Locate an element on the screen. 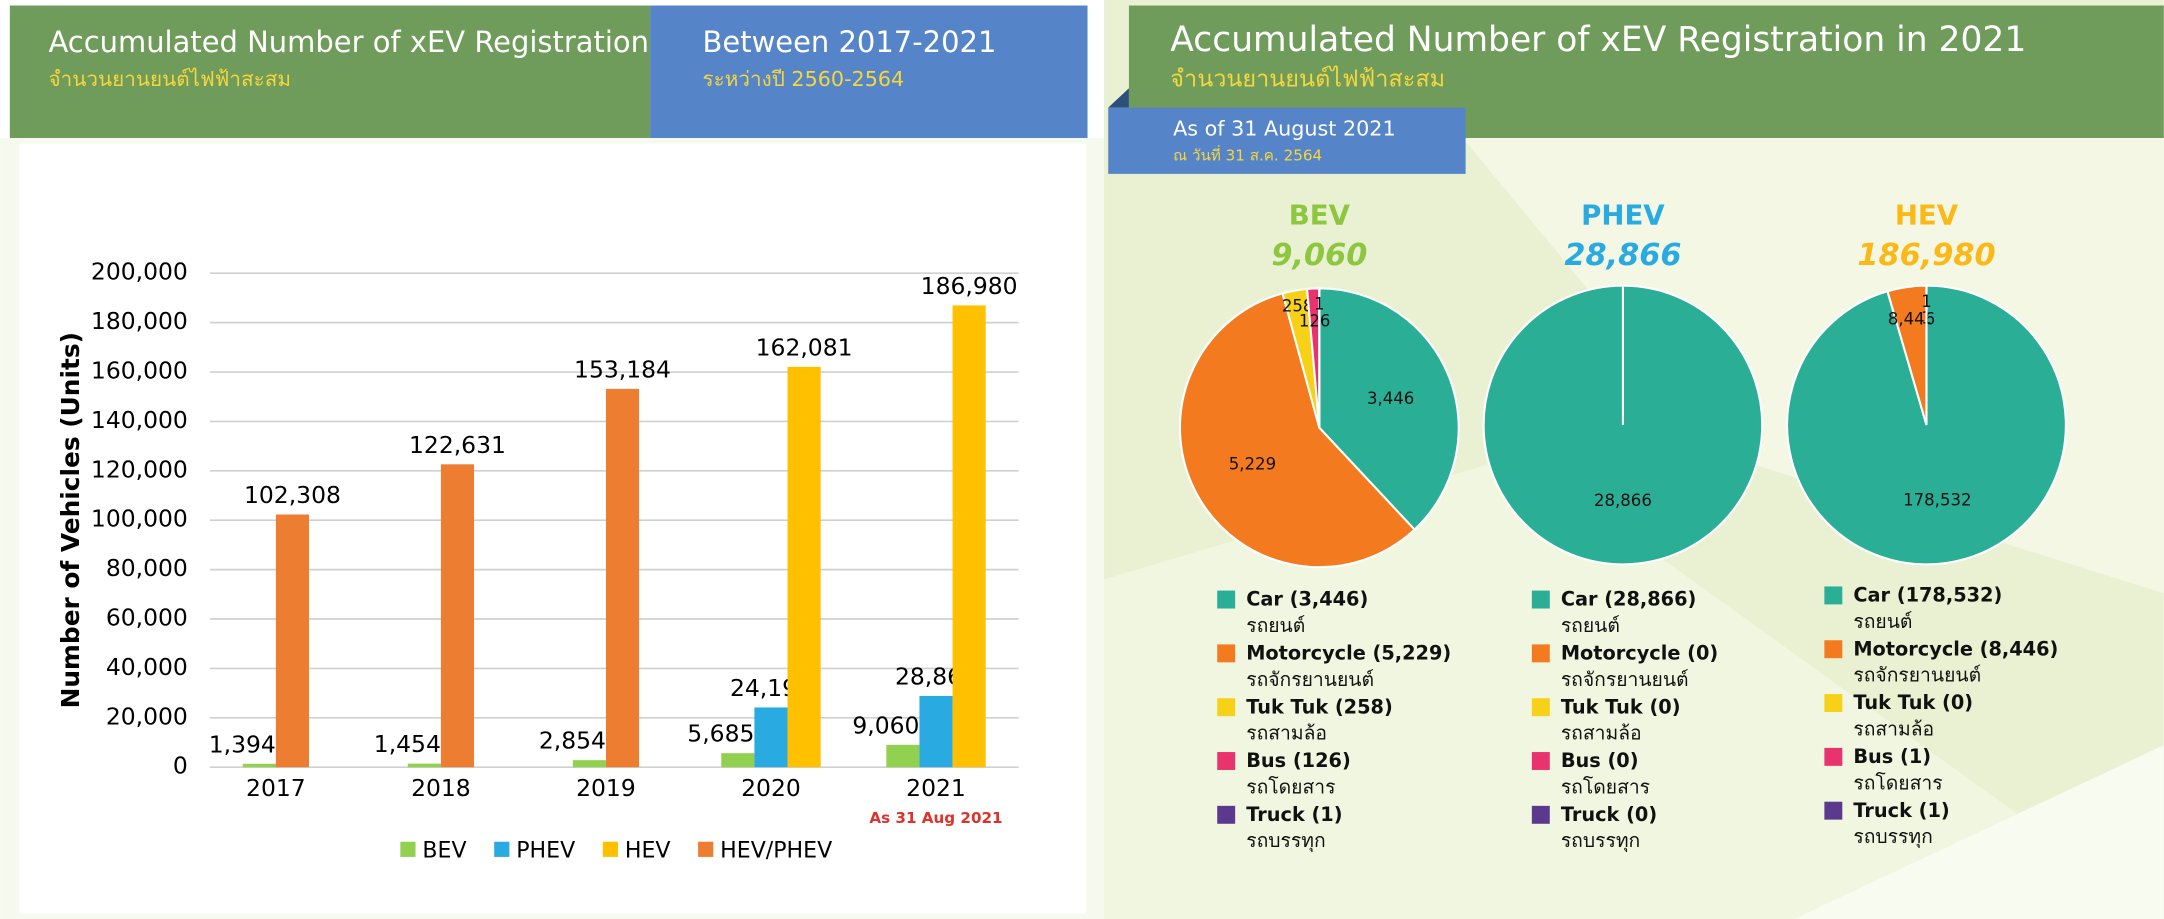 This screenshot has width=2164, height=919. y-tick-label: 180,000 is located at coordinates (139, 321).